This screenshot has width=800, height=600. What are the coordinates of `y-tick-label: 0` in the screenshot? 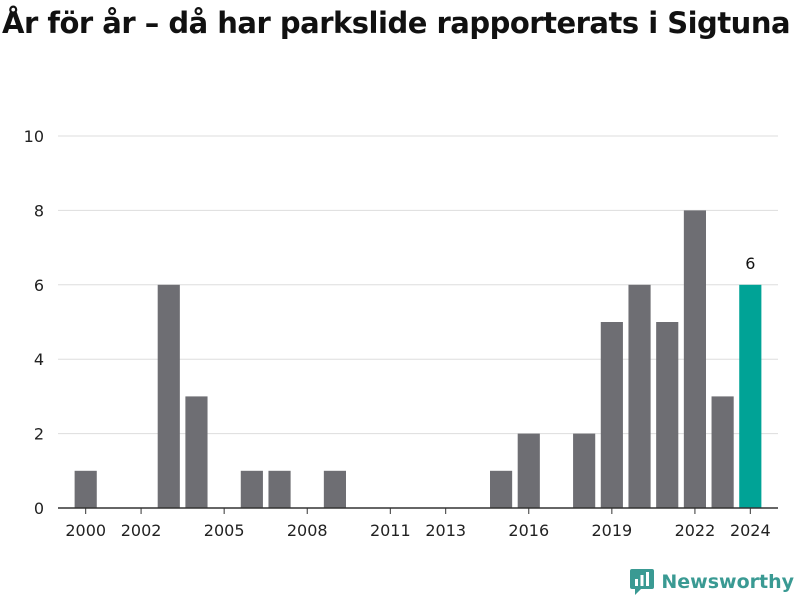 It's located at (39, 508).